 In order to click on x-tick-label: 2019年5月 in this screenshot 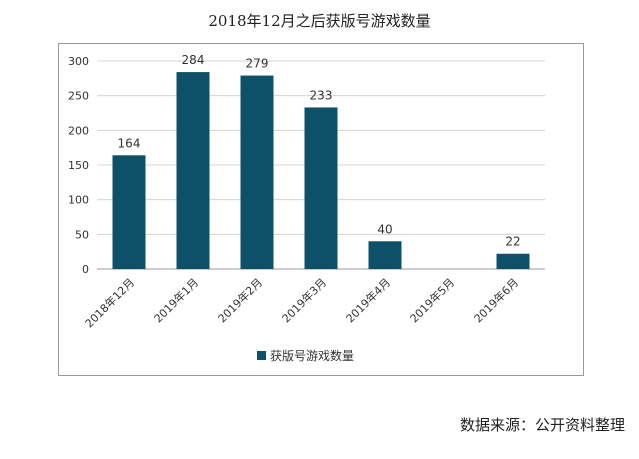, I will do `click(432, 300)`.